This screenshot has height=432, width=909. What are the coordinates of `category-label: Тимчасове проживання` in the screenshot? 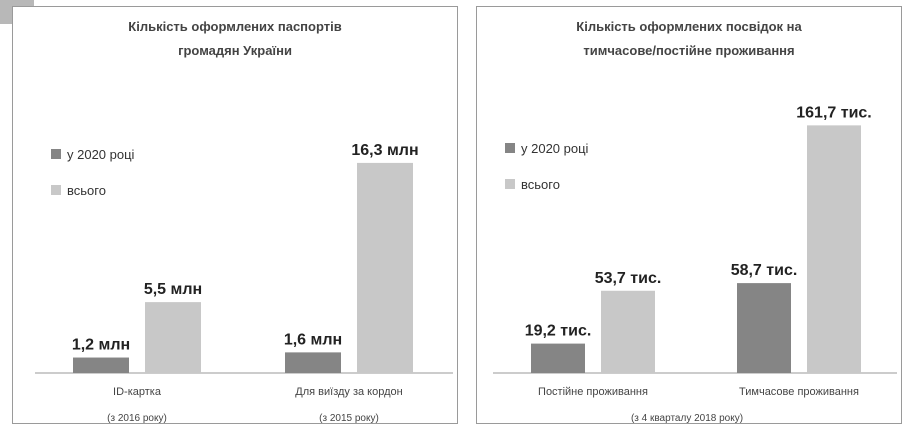 It's located at (799, 392).